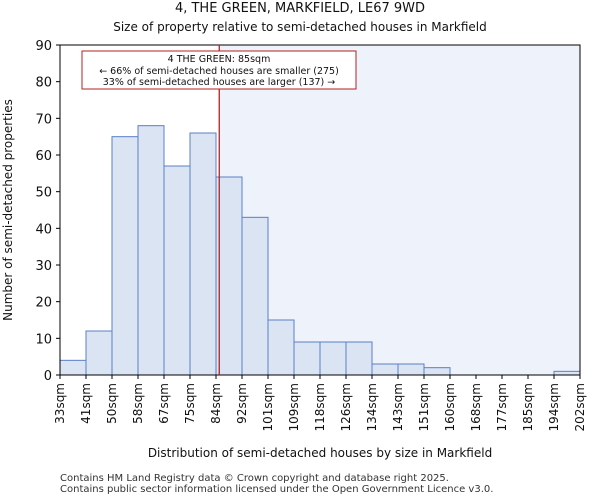 The width and height of the screenshot is (600, 500). I want to click on y-tick-label: 50, so click(43, 193).